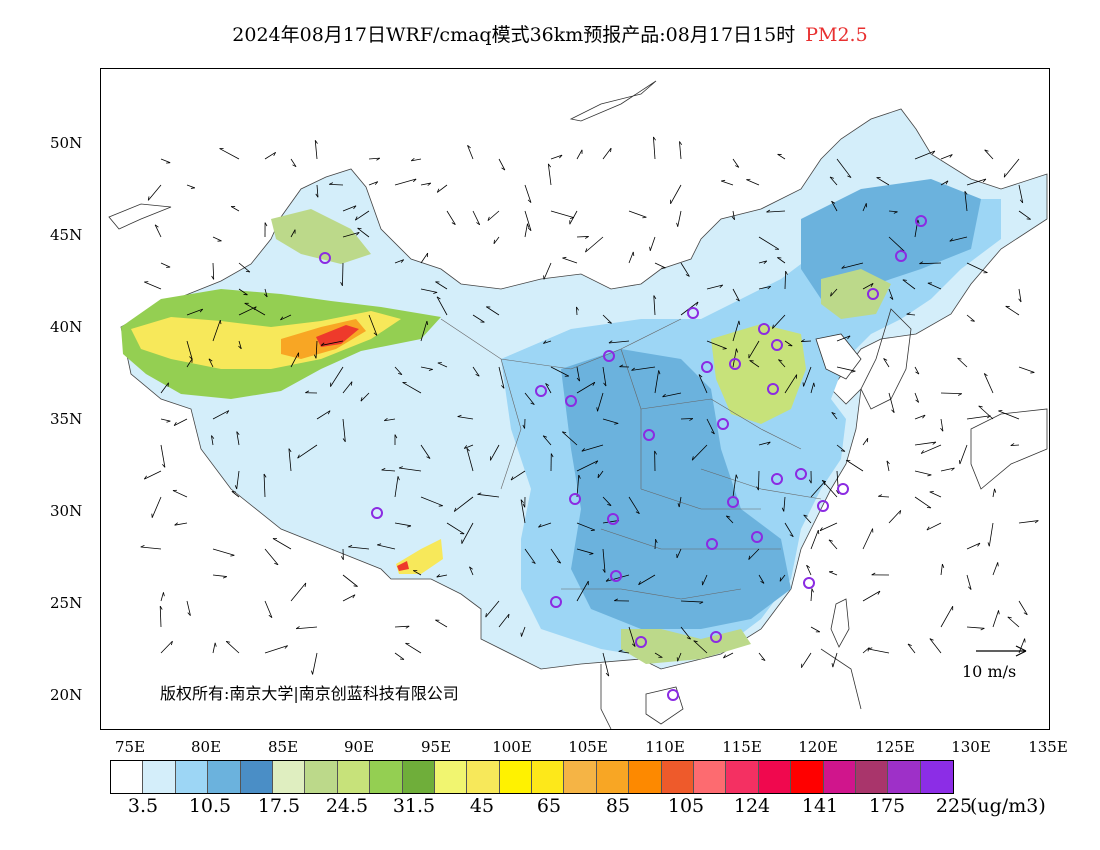 The height and width of the screenshot is (850, 1100). I want to click on colorbar-label: 85, so click(618, 806).